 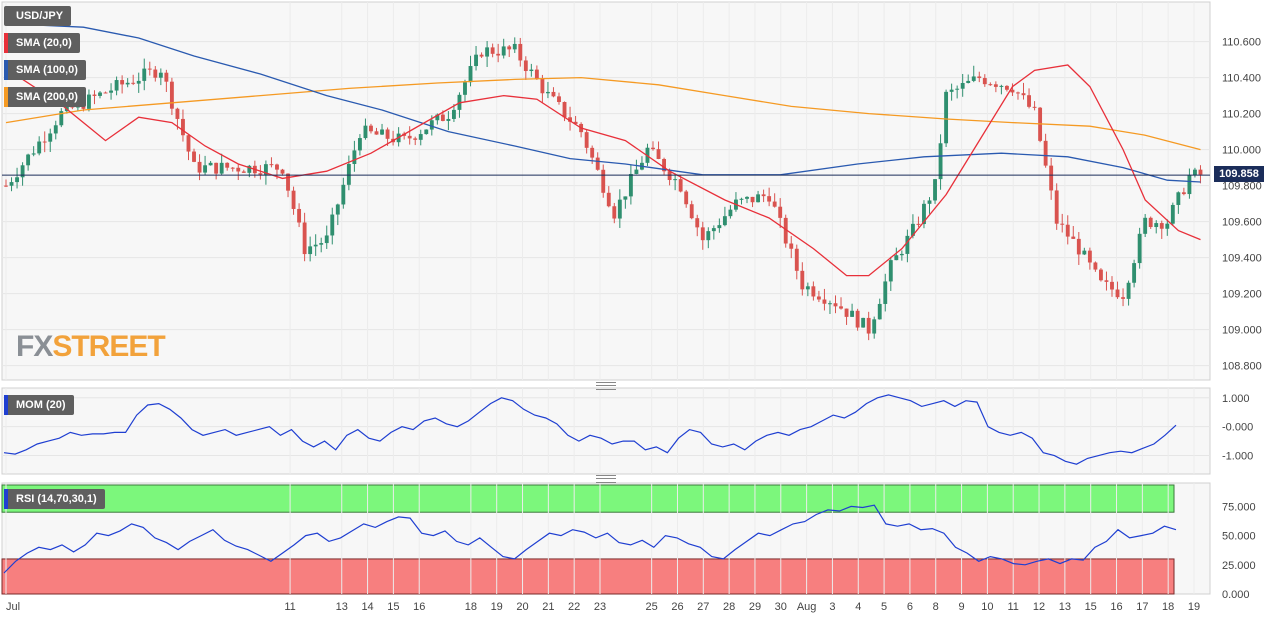 I want to click on momentum-line, so click(x=590, y=429).